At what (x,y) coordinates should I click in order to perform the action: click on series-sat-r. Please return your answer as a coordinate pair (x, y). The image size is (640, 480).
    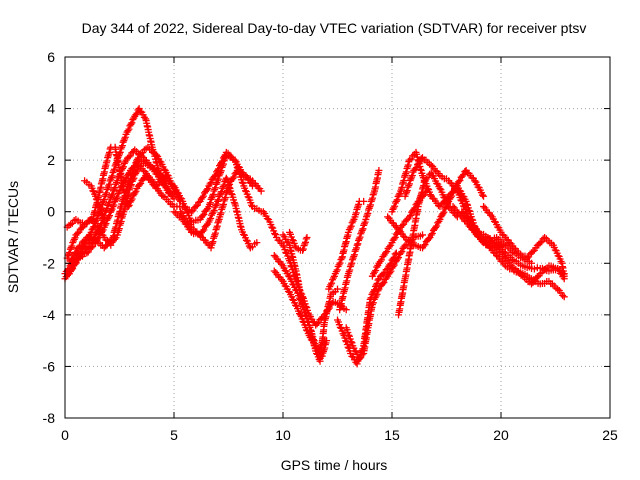
    Looking at the image, I should click on (359, 240).